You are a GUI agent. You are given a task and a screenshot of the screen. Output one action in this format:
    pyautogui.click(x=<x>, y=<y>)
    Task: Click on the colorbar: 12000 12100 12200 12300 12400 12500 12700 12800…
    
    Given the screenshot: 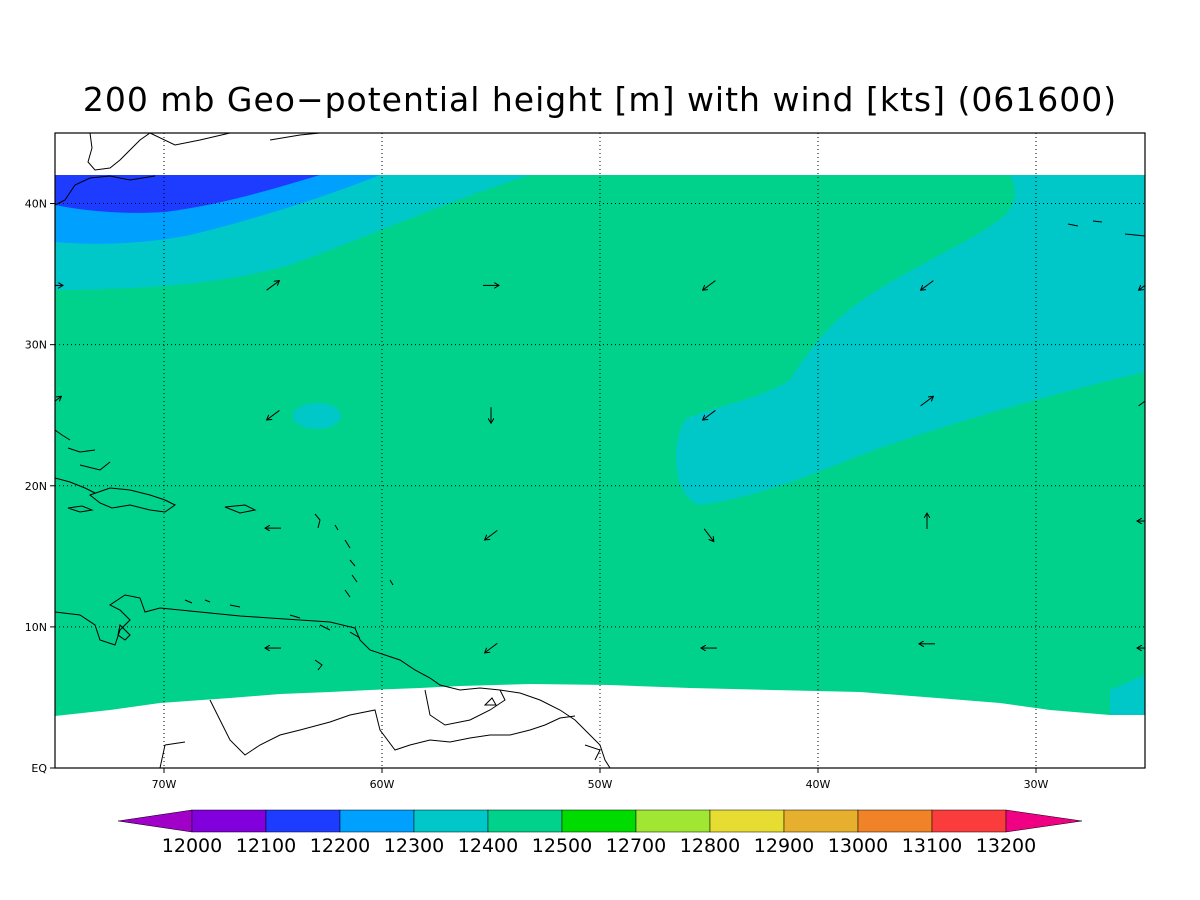 What is the action you would take?
    pyautogui.click(x=600, y=833)
    